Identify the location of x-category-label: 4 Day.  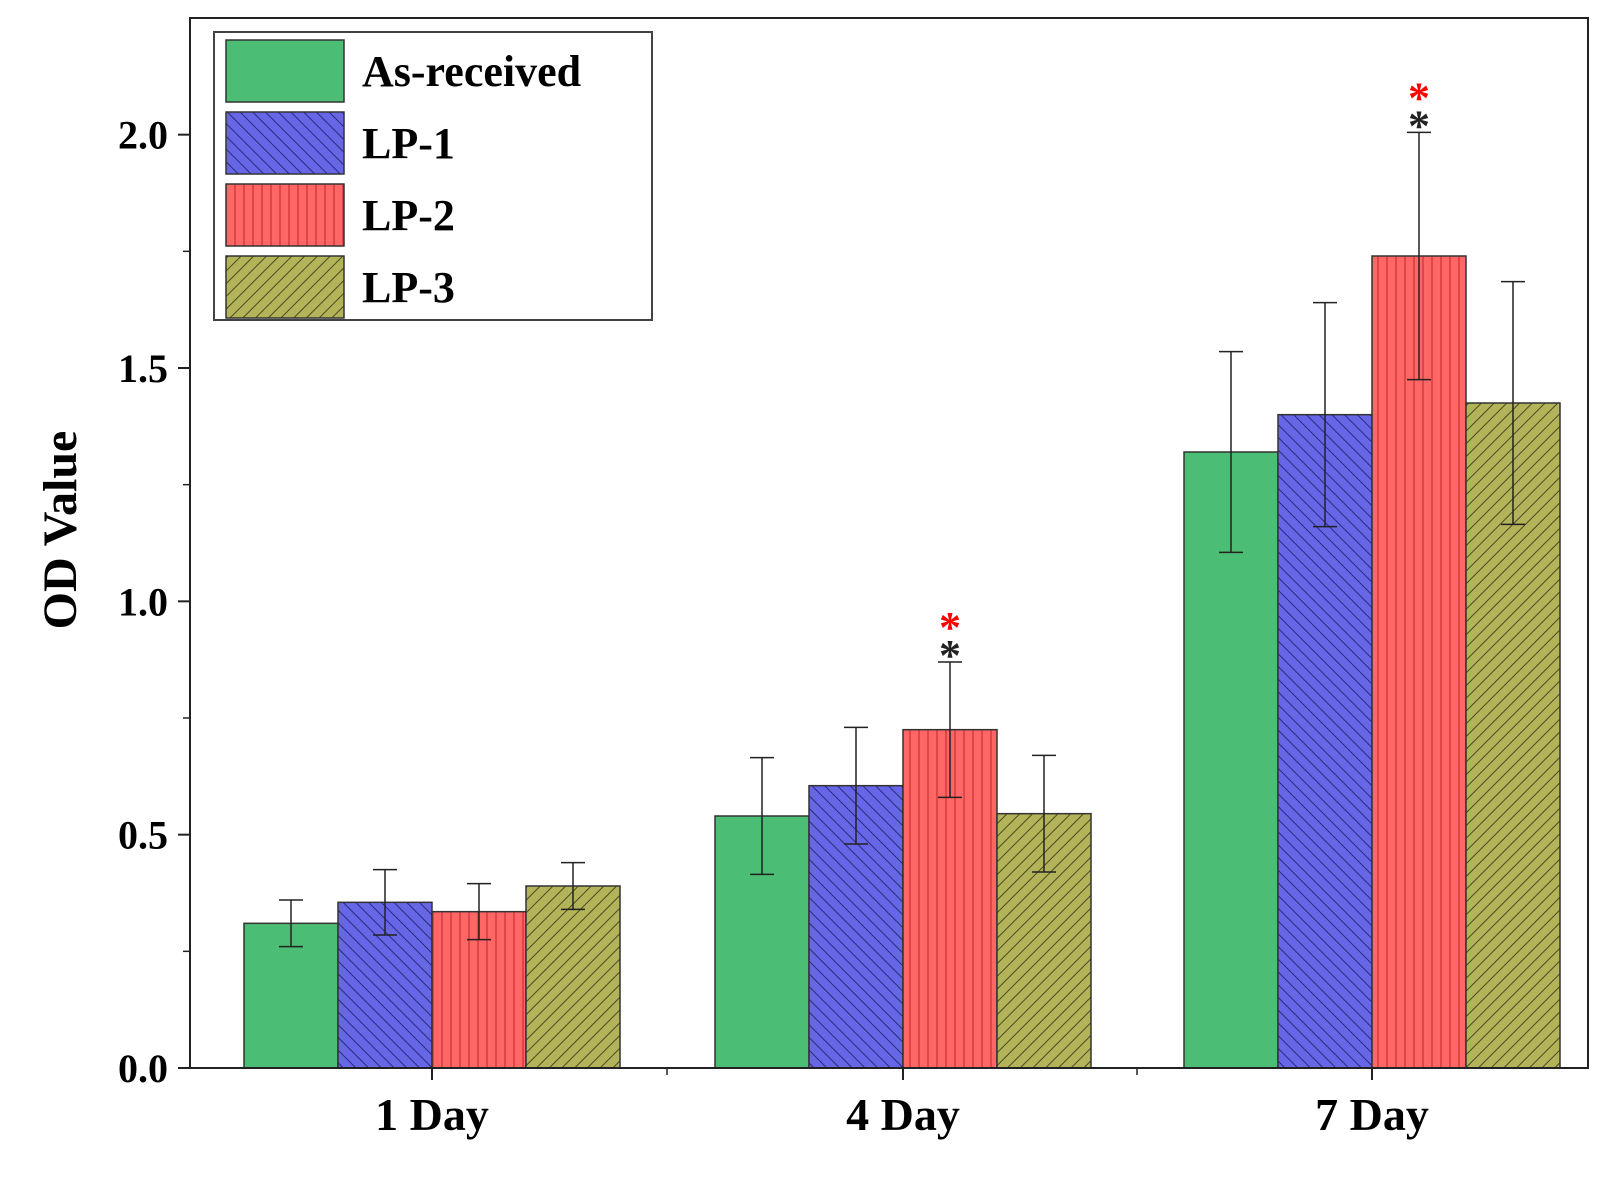
(903, 1114).